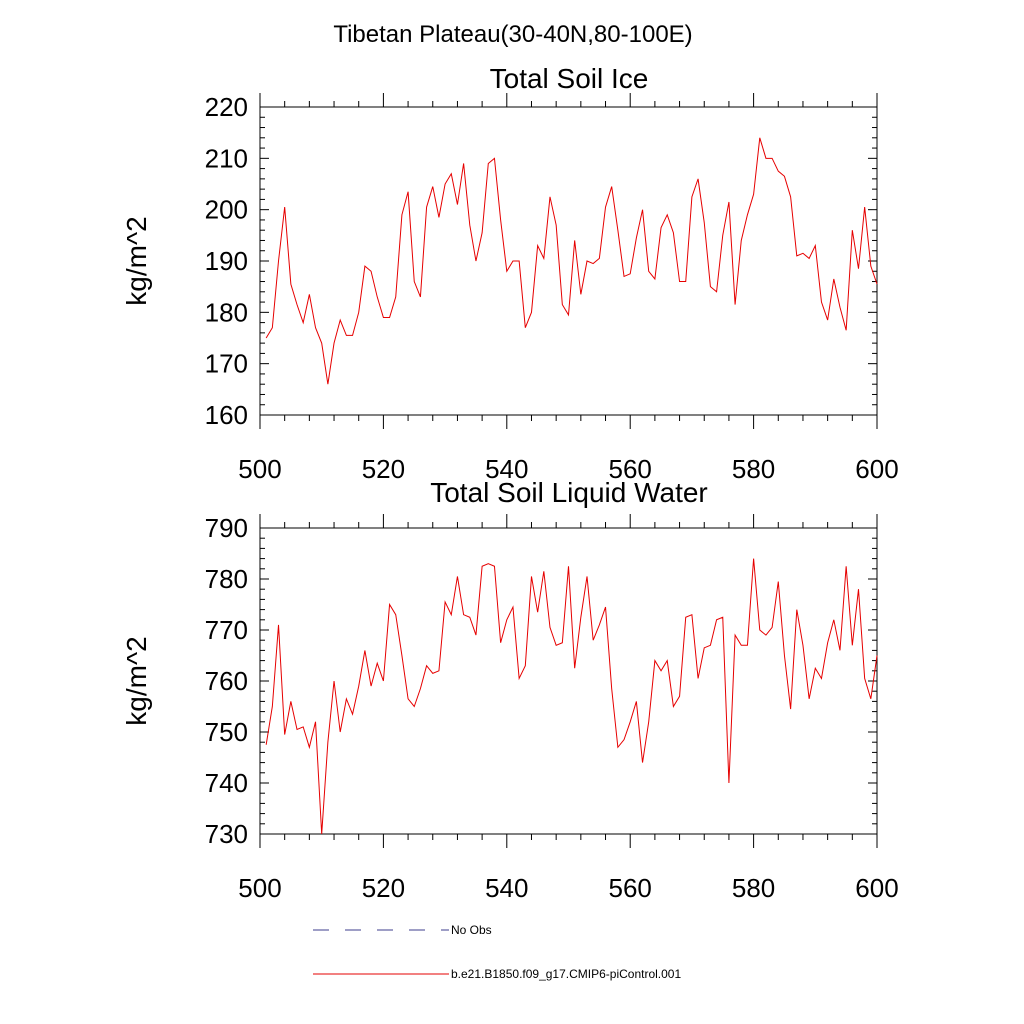 The width and height of the screenshot is (1024, 1024). Describe the element at coordinates (226, 312) in the screenshot. I see `y-tick-label: 180` at that location.